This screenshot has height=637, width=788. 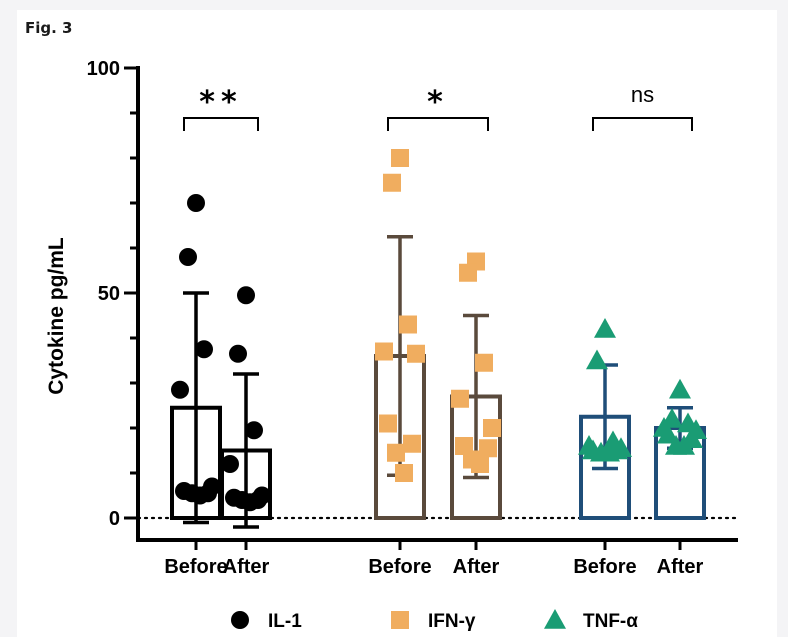 I want to click on significance-label: *, so click(x=438, y=102).